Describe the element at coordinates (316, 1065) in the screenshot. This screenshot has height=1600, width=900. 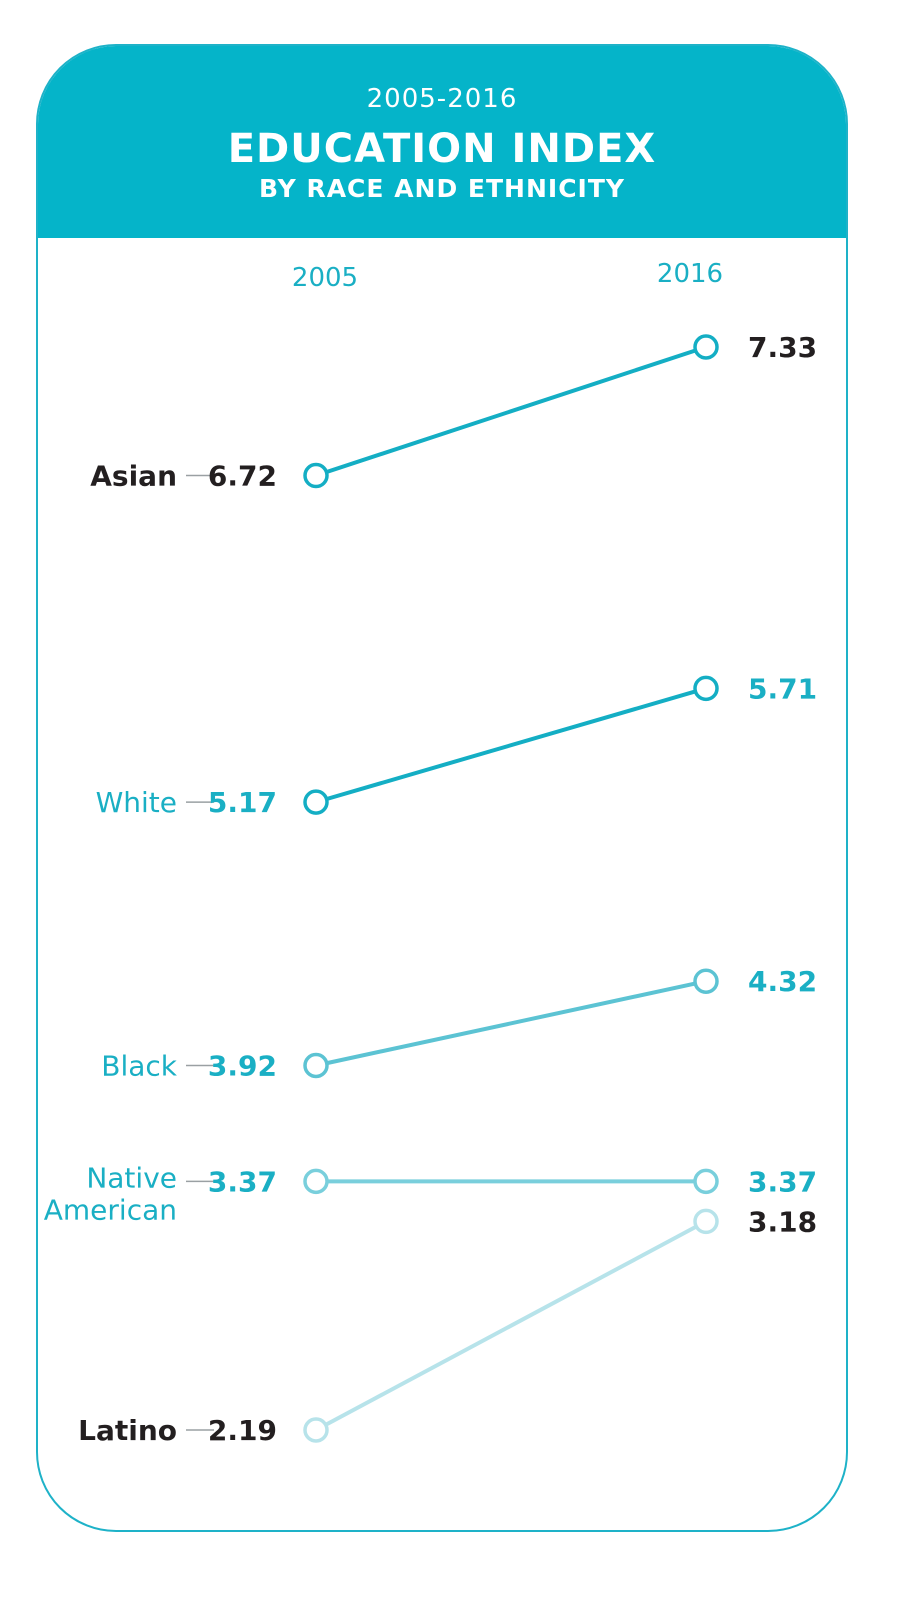
I see `point-2005-black` at that location.